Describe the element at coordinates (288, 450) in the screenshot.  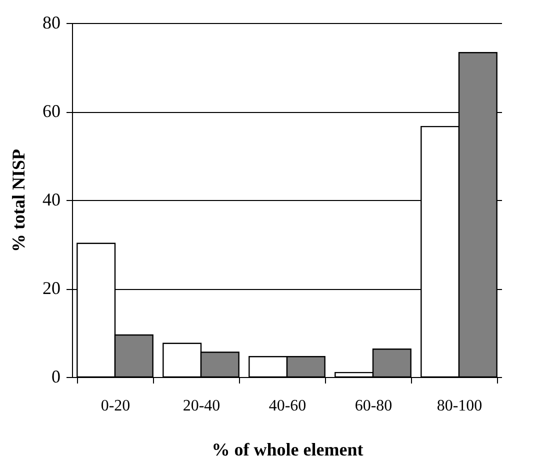
I see `x-axis-title: % of whole element` at that location.